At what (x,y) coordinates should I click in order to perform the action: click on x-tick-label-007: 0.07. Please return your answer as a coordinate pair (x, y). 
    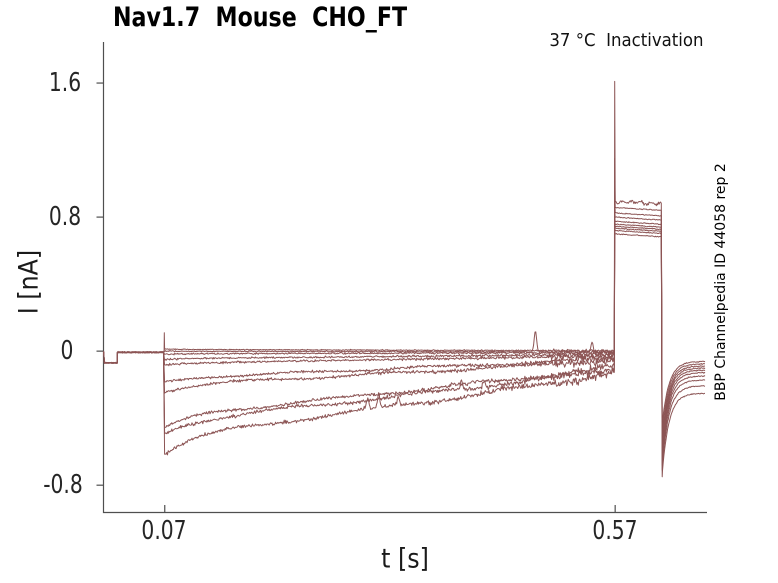
    Looking at the image, I should click on (164, 531).